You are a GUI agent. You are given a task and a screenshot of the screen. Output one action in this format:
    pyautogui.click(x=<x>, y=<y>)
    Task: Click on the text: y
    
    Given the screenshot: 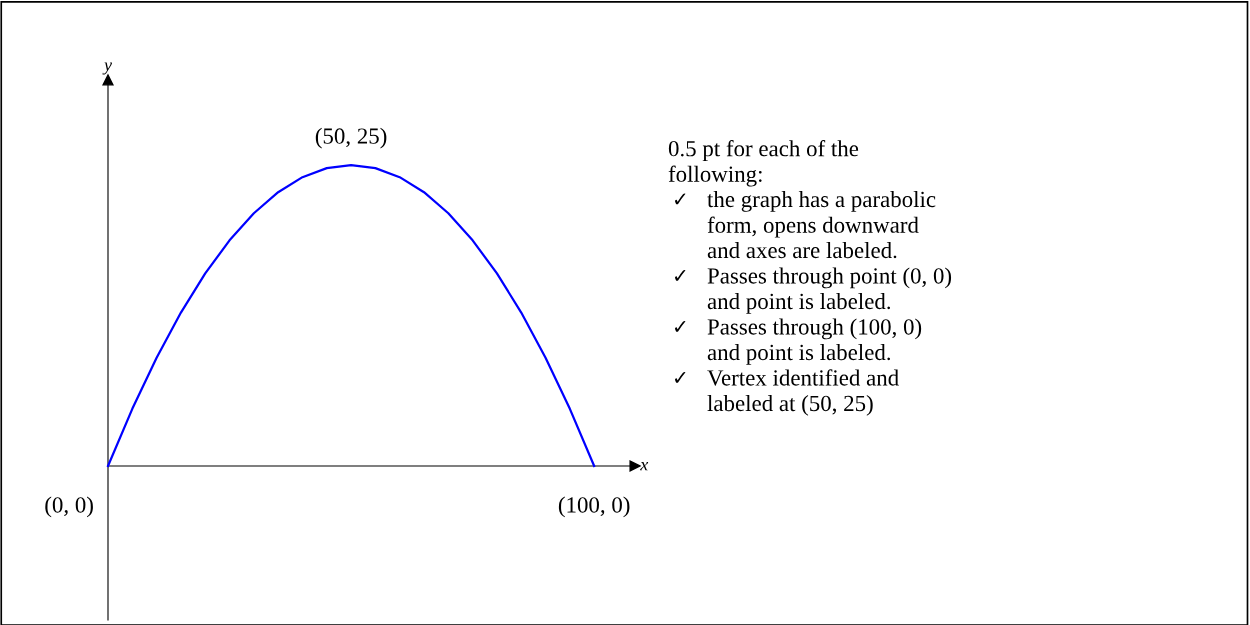 What is the action you would take?
    pyautogui.click(x=107, y=68)
    